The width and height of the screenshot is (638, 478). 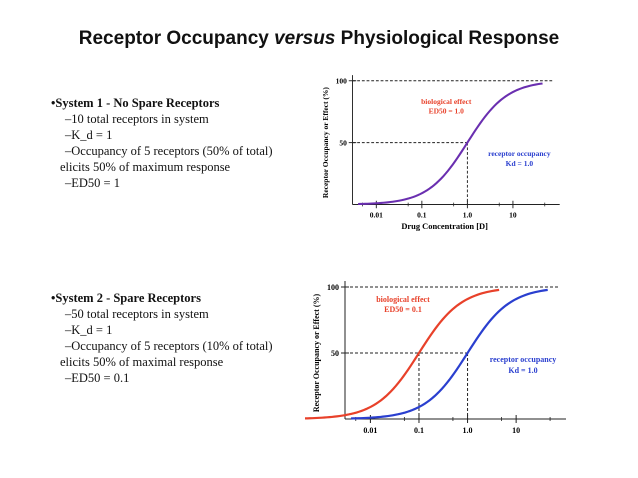 I want to click on title-part-2: Physiological Response, so click(x=447, y=38).